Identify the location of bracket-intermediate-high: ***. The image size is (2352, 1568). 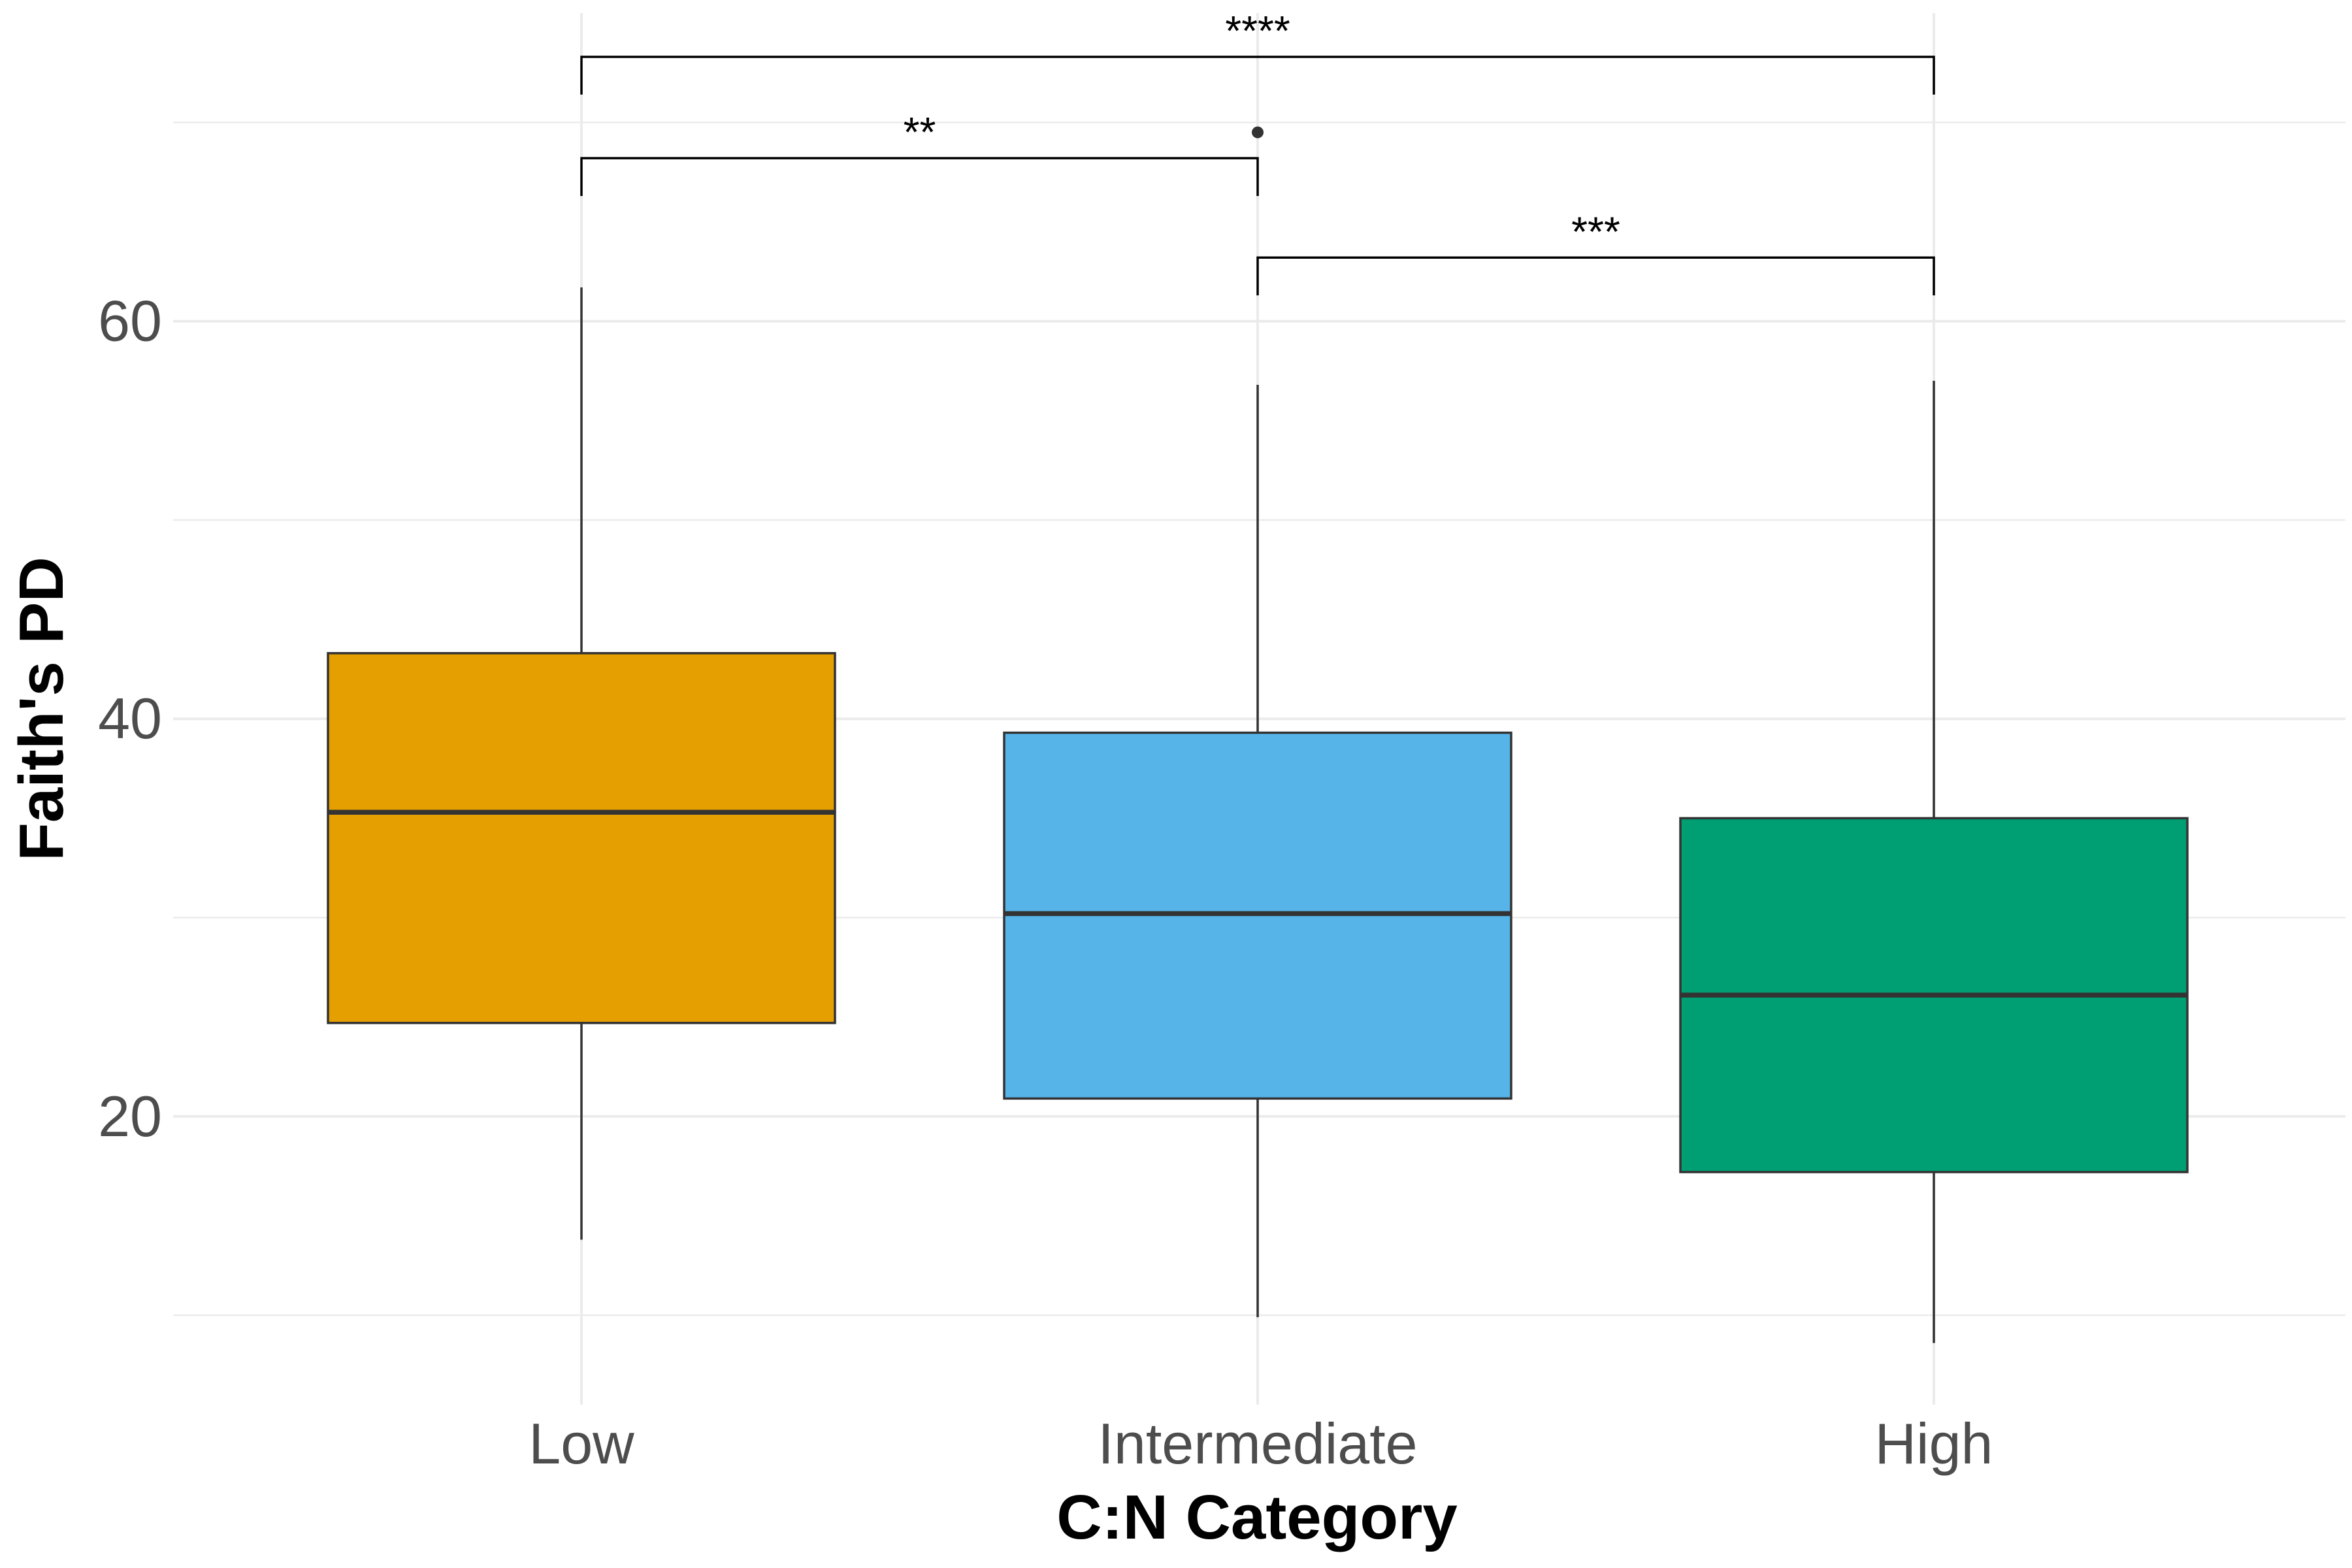
(1595, 252).